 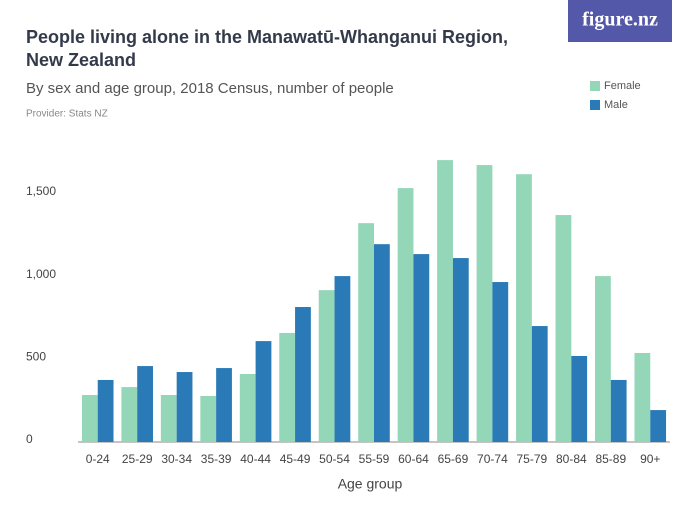 What do you see at coordinates (98, 459) in the screenshot?
I see `x-tick-label: 0-24` at bounding box center [98, 459].